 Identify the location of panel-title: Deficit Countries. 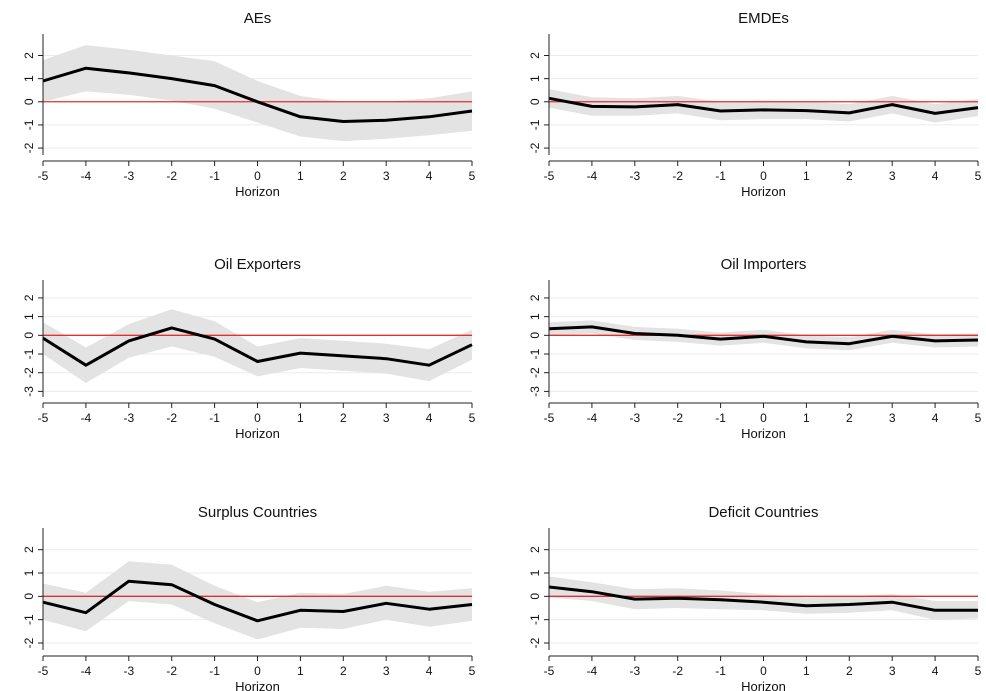
(763, 512).